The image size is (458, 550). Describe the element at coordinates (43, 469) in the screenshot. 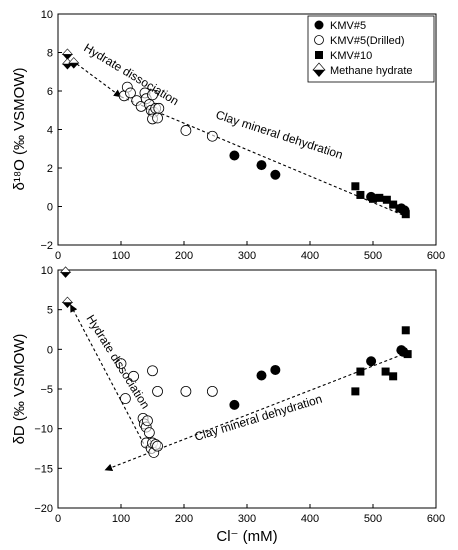

I see `y-tick-label: −15` at that location.